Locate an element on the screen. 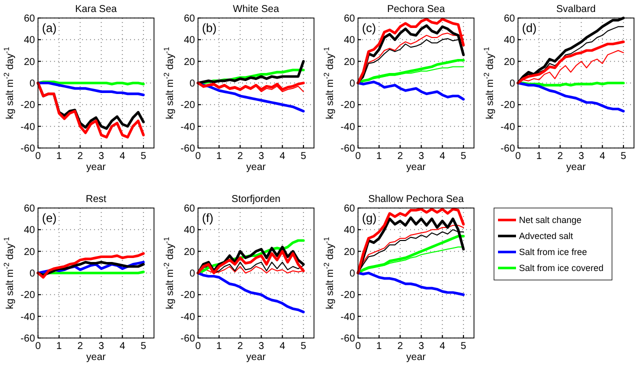 The width and height of the screenshot is (640, 379). chart-title: White Sea is located at coordinates (256, 9).